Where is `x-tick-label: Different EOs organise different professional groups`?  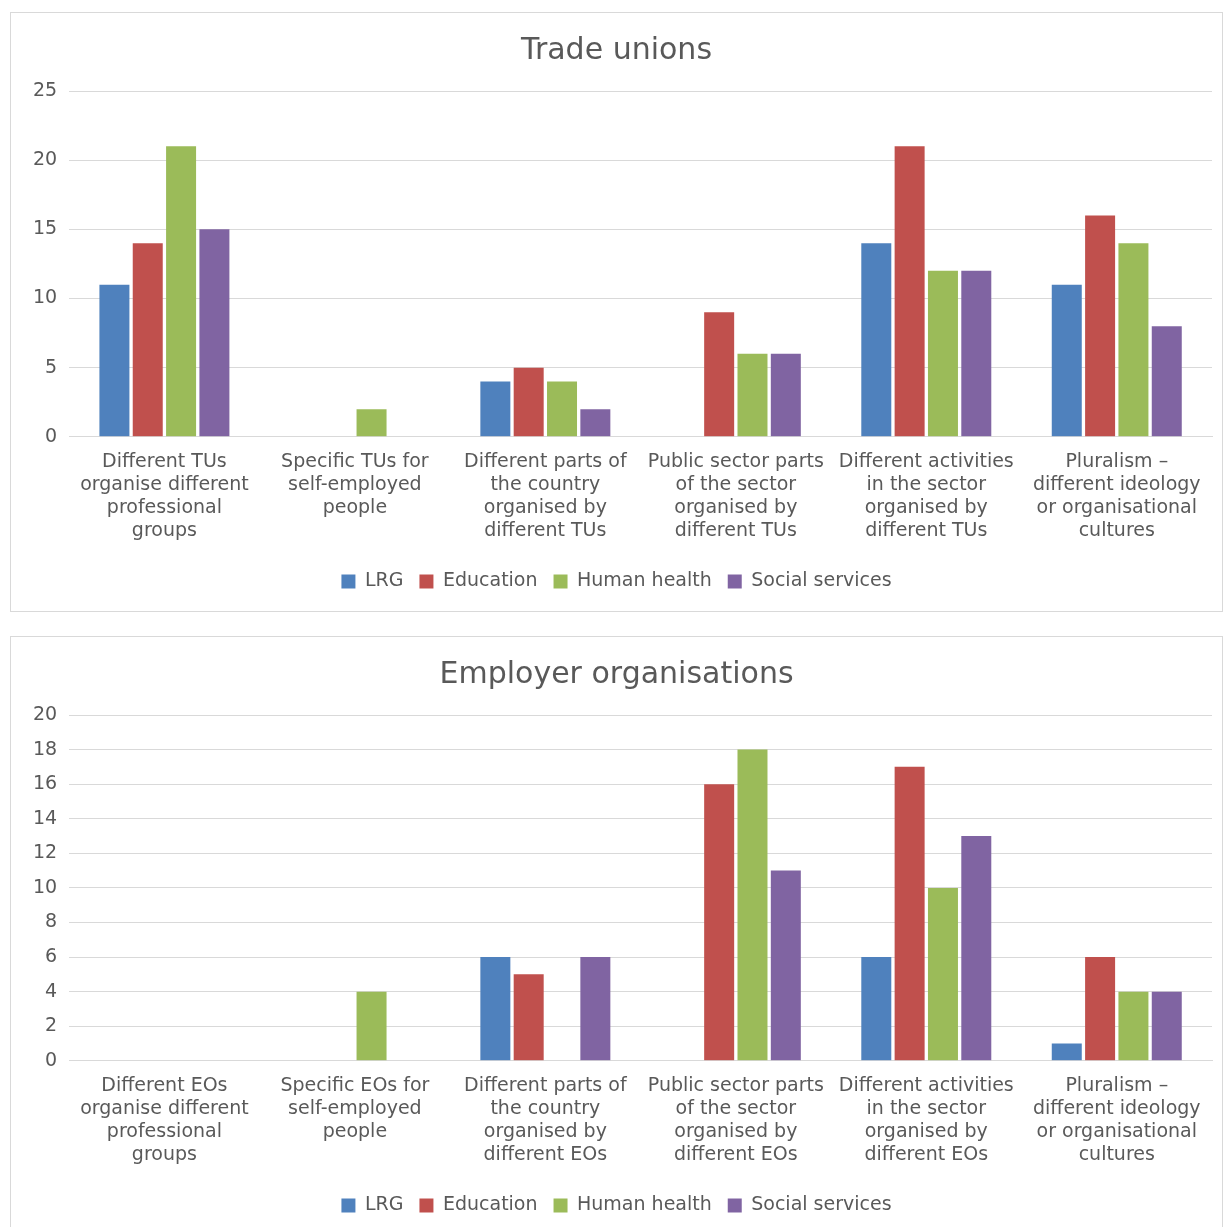
x-tick-label: Different EOs organise different professional groups is located at coordinates (164, 1118).